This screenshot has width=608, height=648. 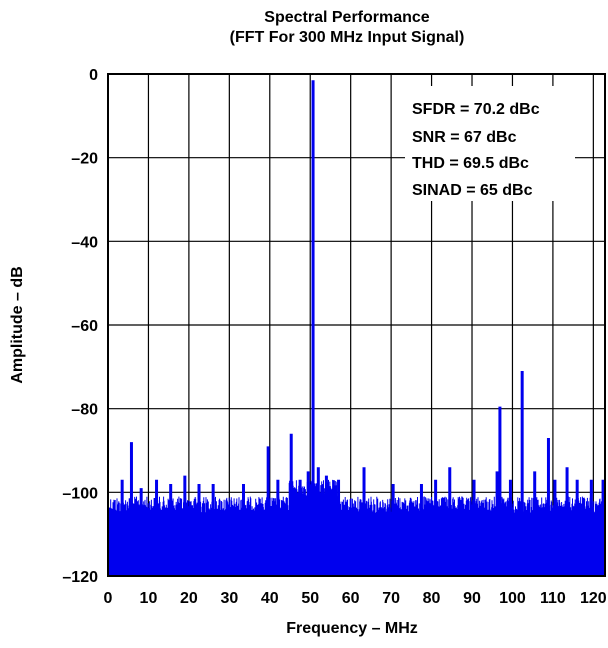 What do you see at coordinates (84, 159) in the screenshot?
I see `y-tick-label: –20` at bounding box center [84, 159].